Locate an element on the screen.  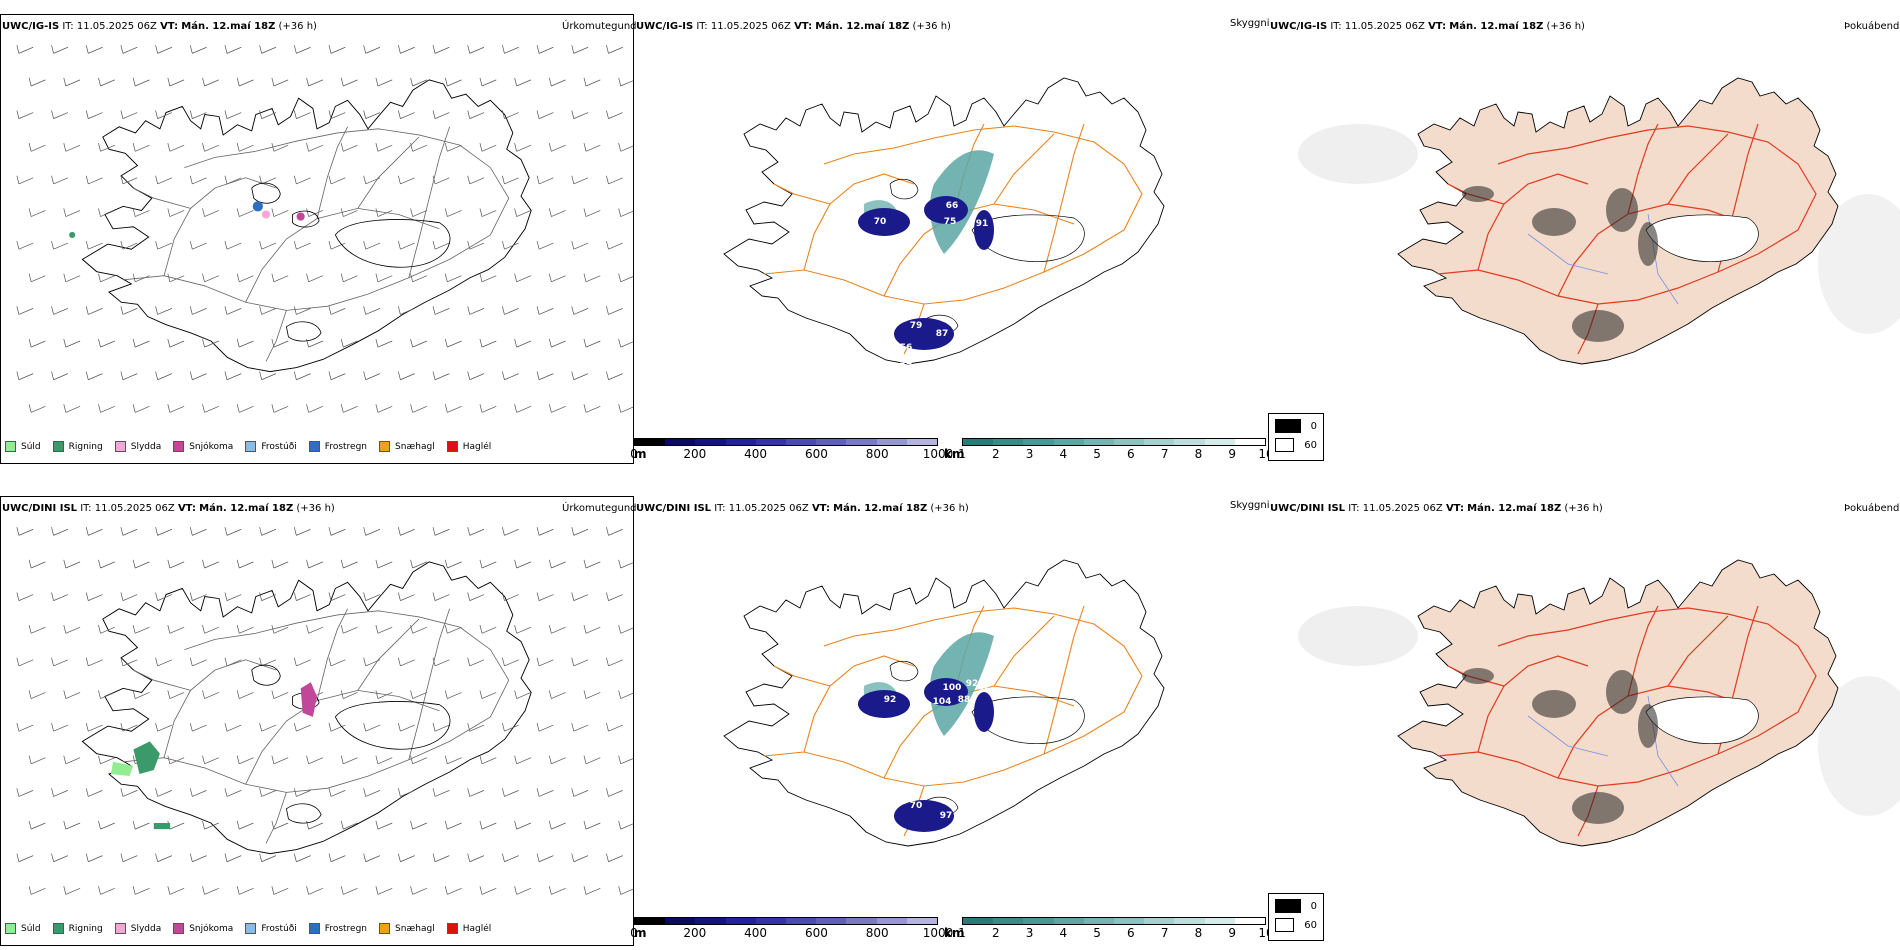
glacier-area is located at coordinates (1702, 238).